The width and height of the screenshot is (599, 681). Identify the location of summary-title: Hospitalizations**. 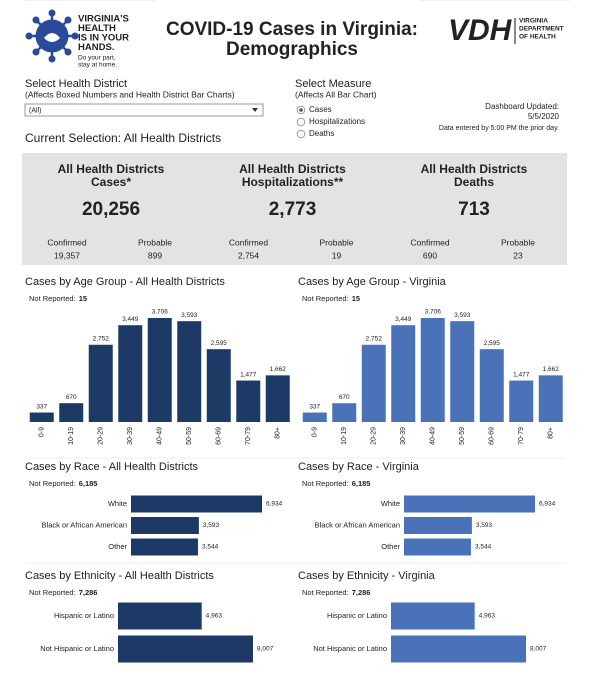
(293, 182).